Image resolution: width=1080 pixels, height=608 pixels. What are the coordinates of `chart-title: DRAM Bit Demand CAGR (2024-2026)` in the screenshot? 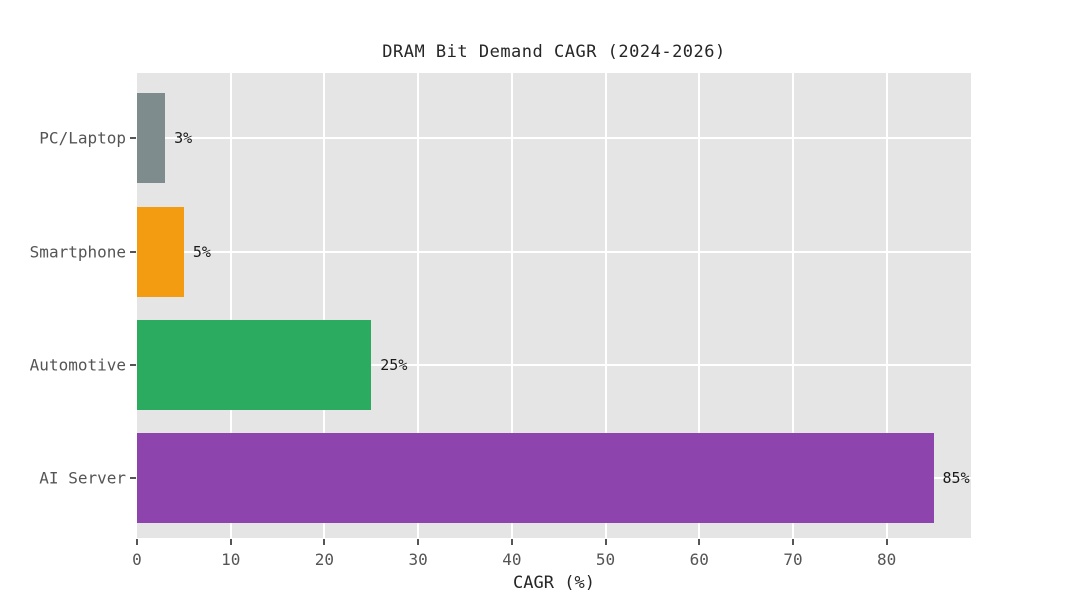 It's located at (554, 52).